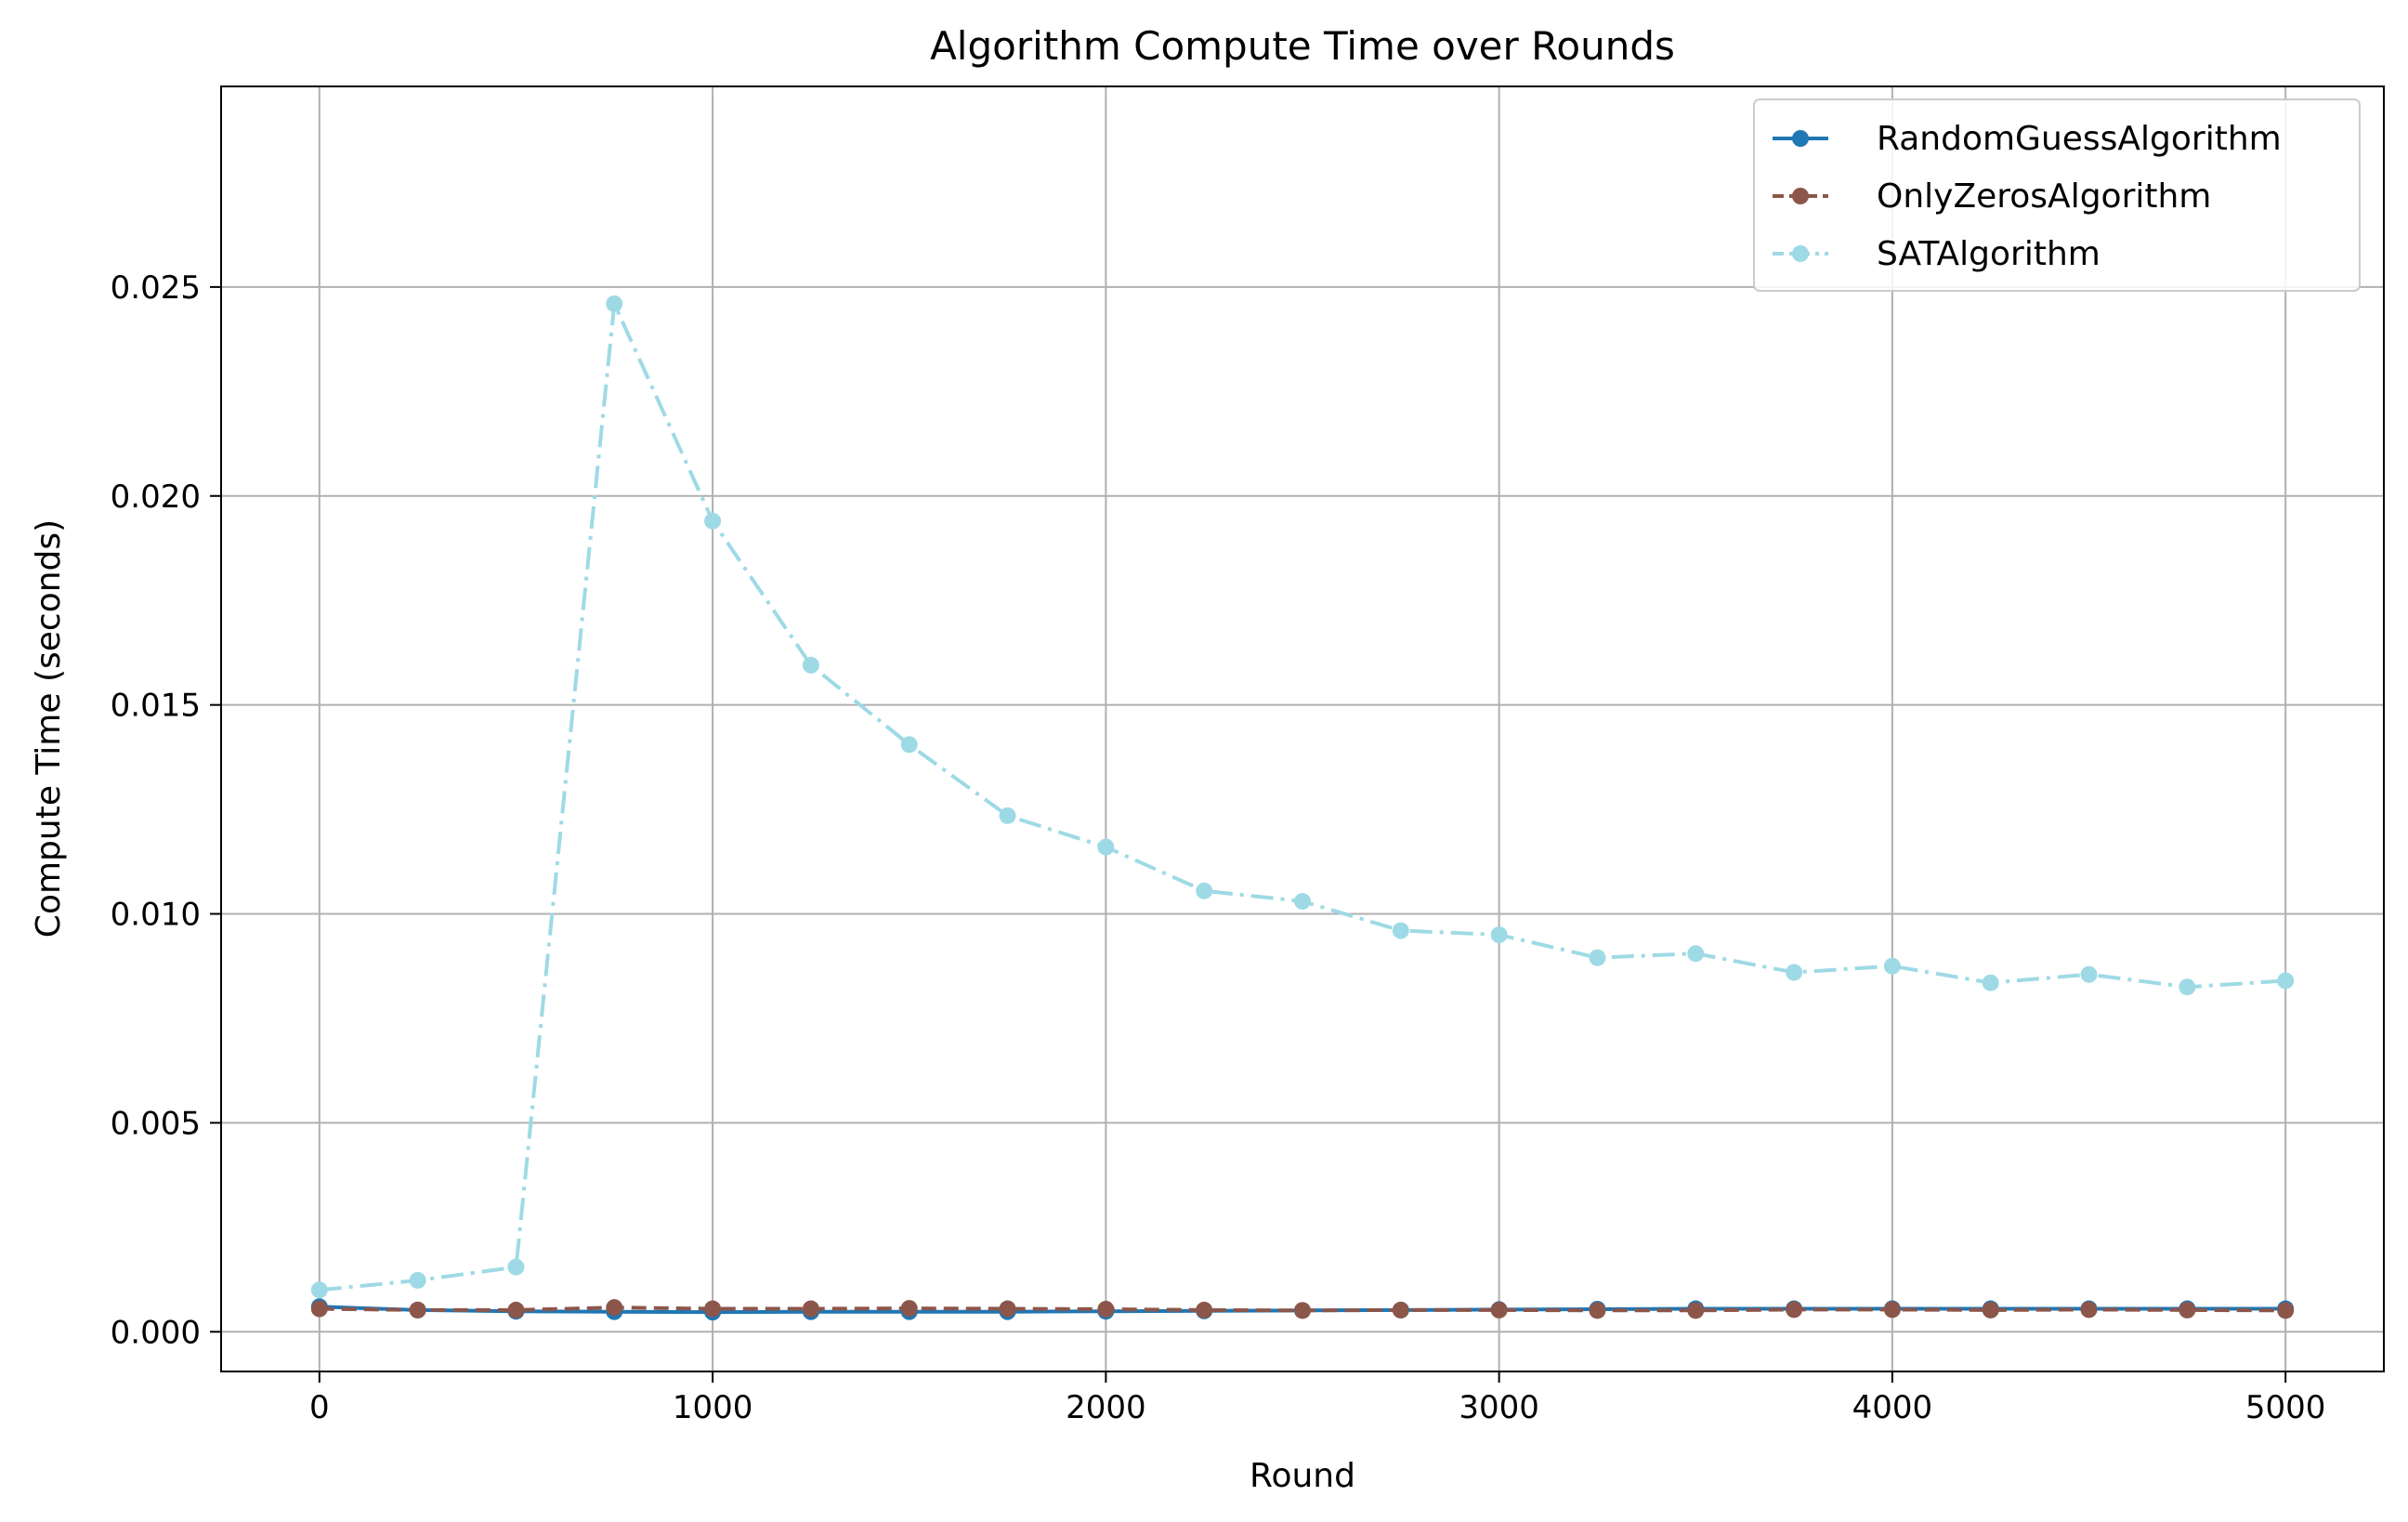 This screenshot has width=2408, height=1522. What do you see at coordinates (319, 1408) in the screenshot?
I see `x-tick-label: 0` at bounding box center [319, 1408].